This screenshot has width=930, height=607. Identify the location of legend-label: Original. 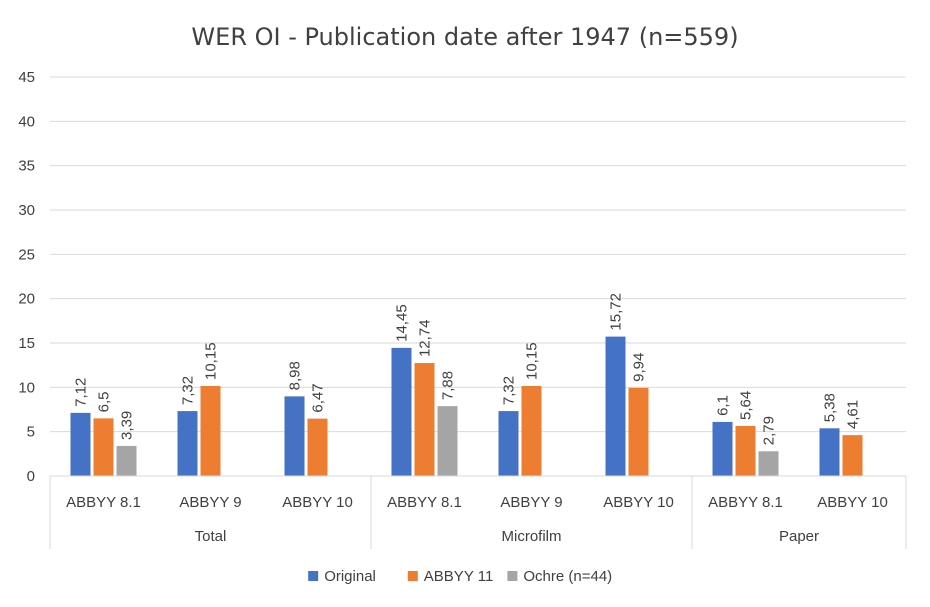
(350, 576).